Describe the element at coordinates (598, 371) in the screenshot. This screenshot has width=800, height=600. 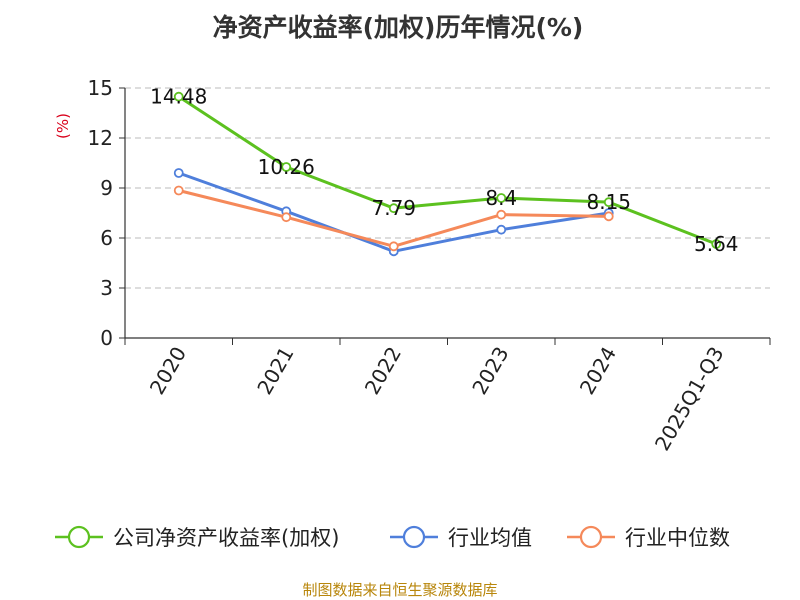
I see `x-tick-label: 2024` at that location.